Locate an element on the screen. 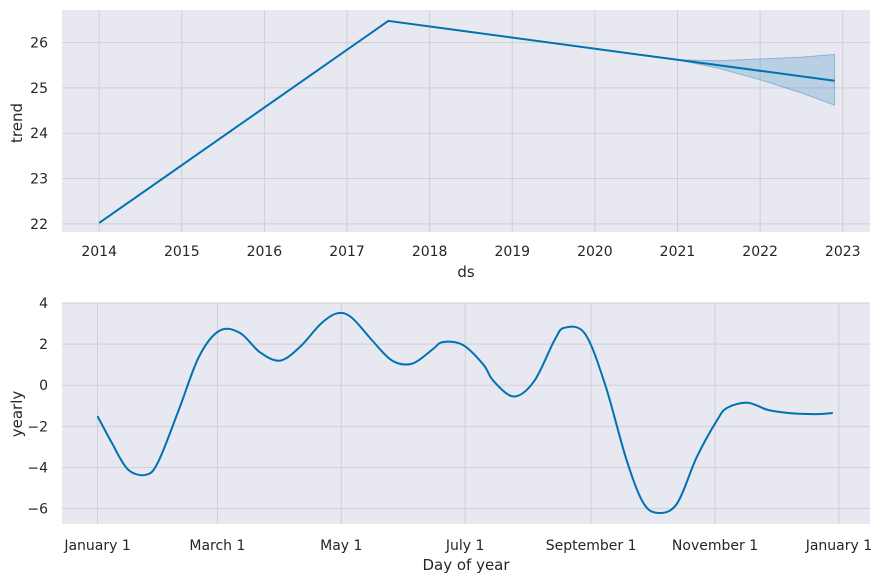 The width and height of the screenshot is (880, 584). trend-x-tick-label: 2022 is located at coordinates (760, 252).